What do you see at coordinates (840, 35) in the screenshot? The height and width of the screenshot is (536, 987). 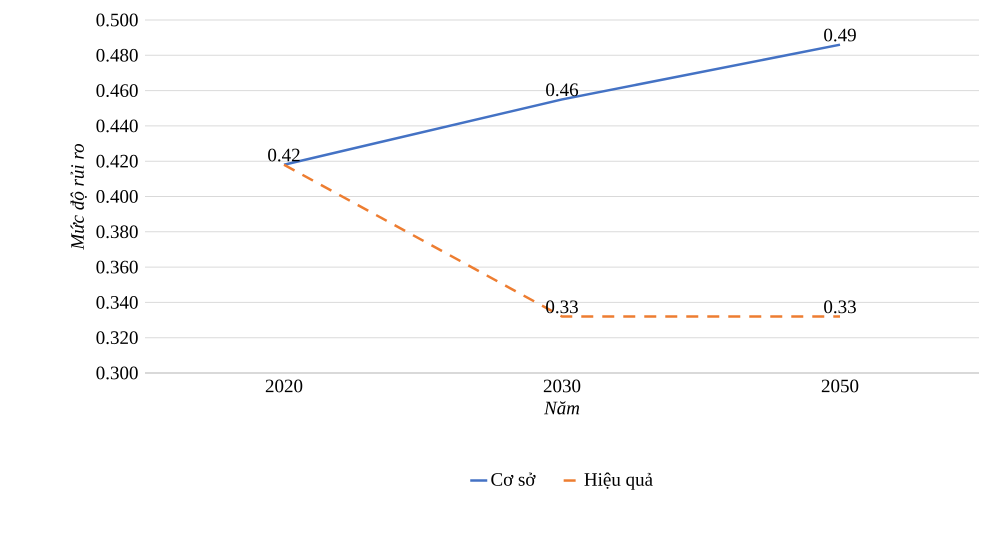 I see `data-label: 0.49` at bounding box center [840, 35].